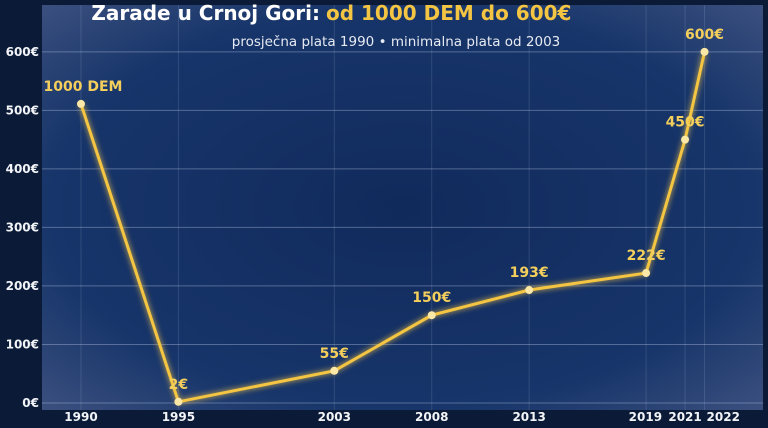 The width and height of the screenshot is (768, 428). Describe the element at coordinates (431, 417) in the screenshot. I see `x-tick-label: 2008` at that location.